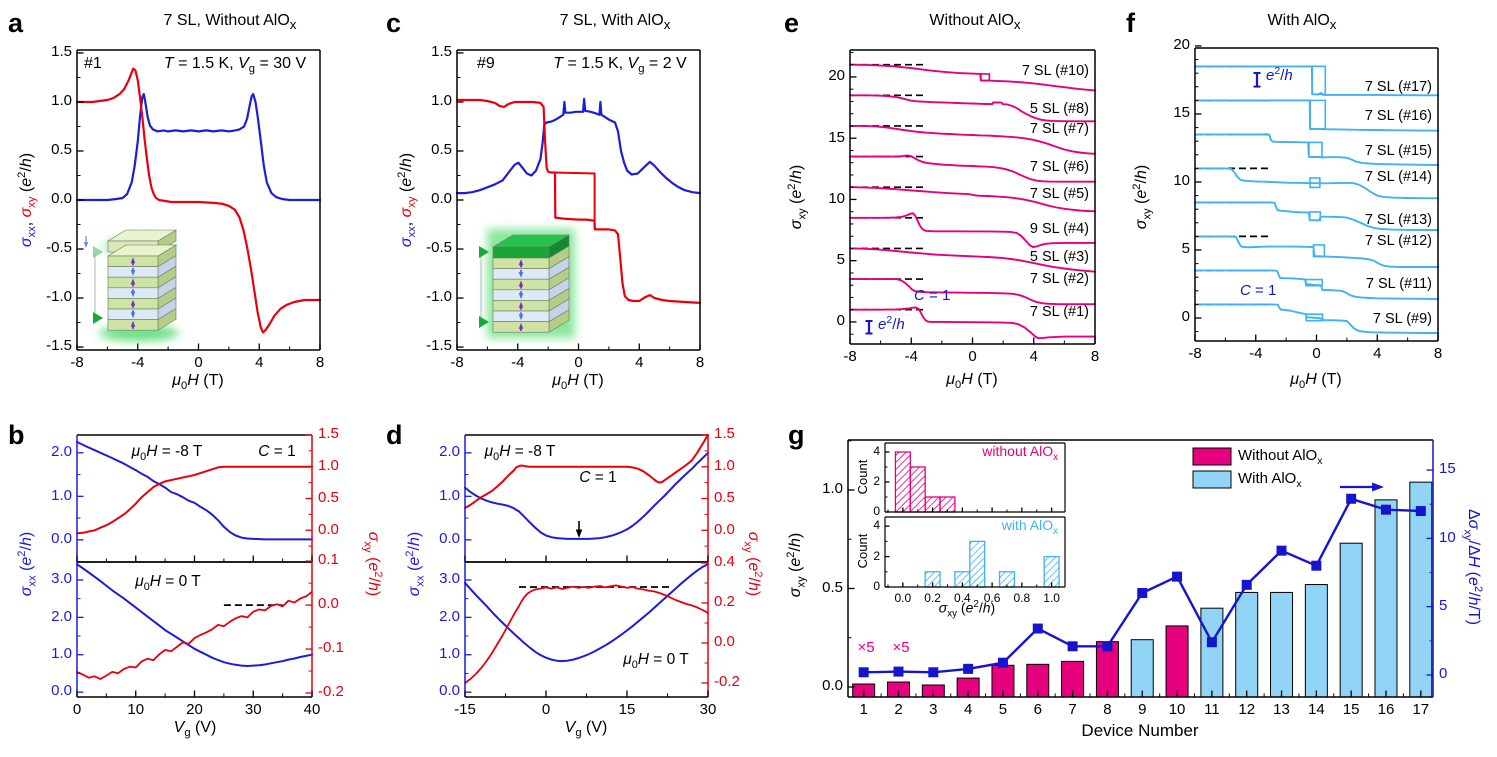 The height and width of the screenshot is (757, 1497). I want to click on panel-letter-b: b, so click(16, 435).